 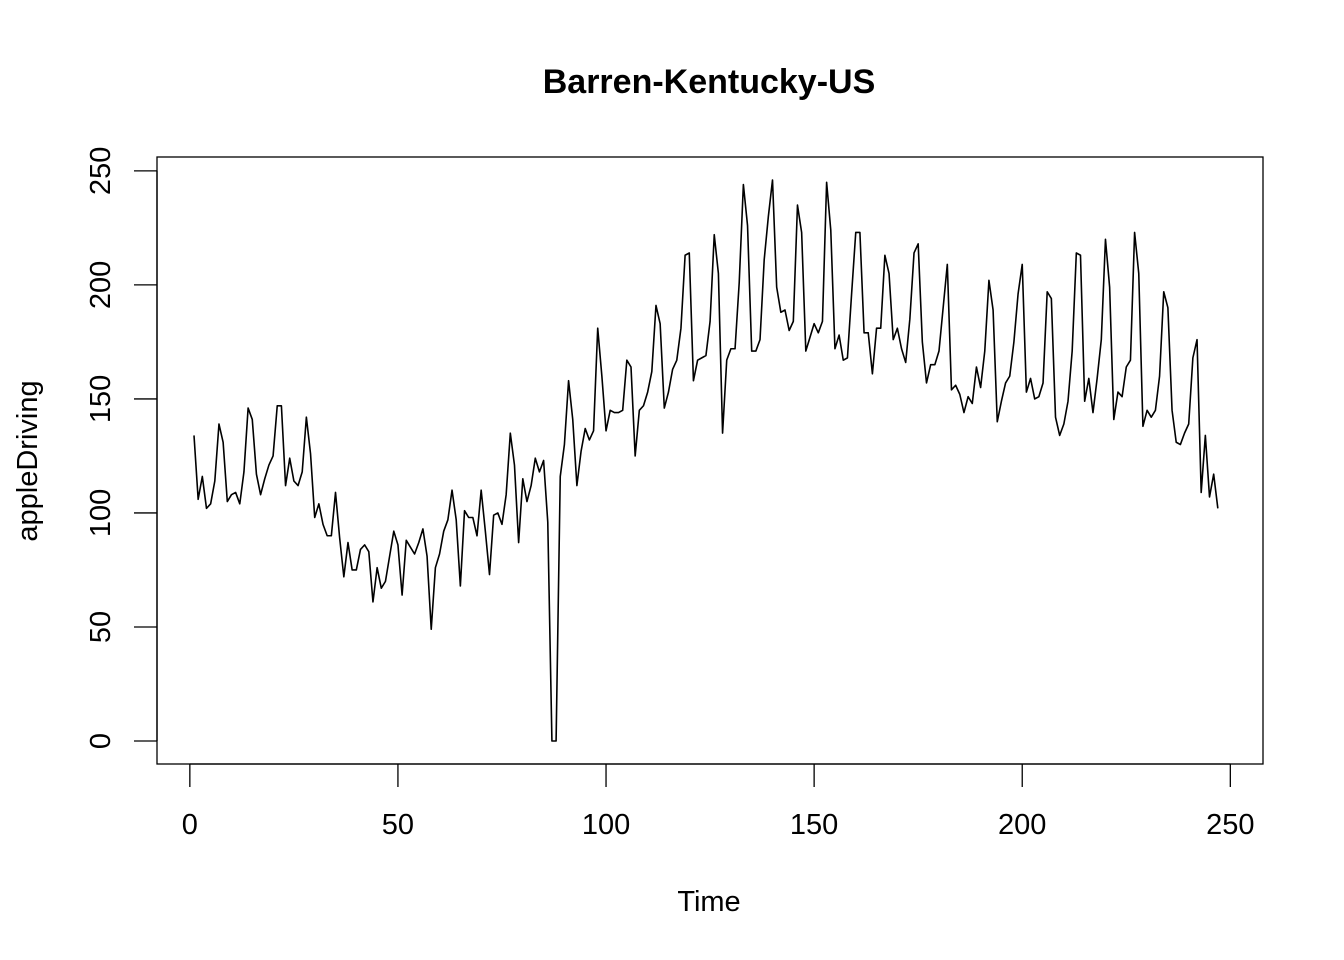 I want to click on y-tick-label: 0, so click(x=101, y=741).